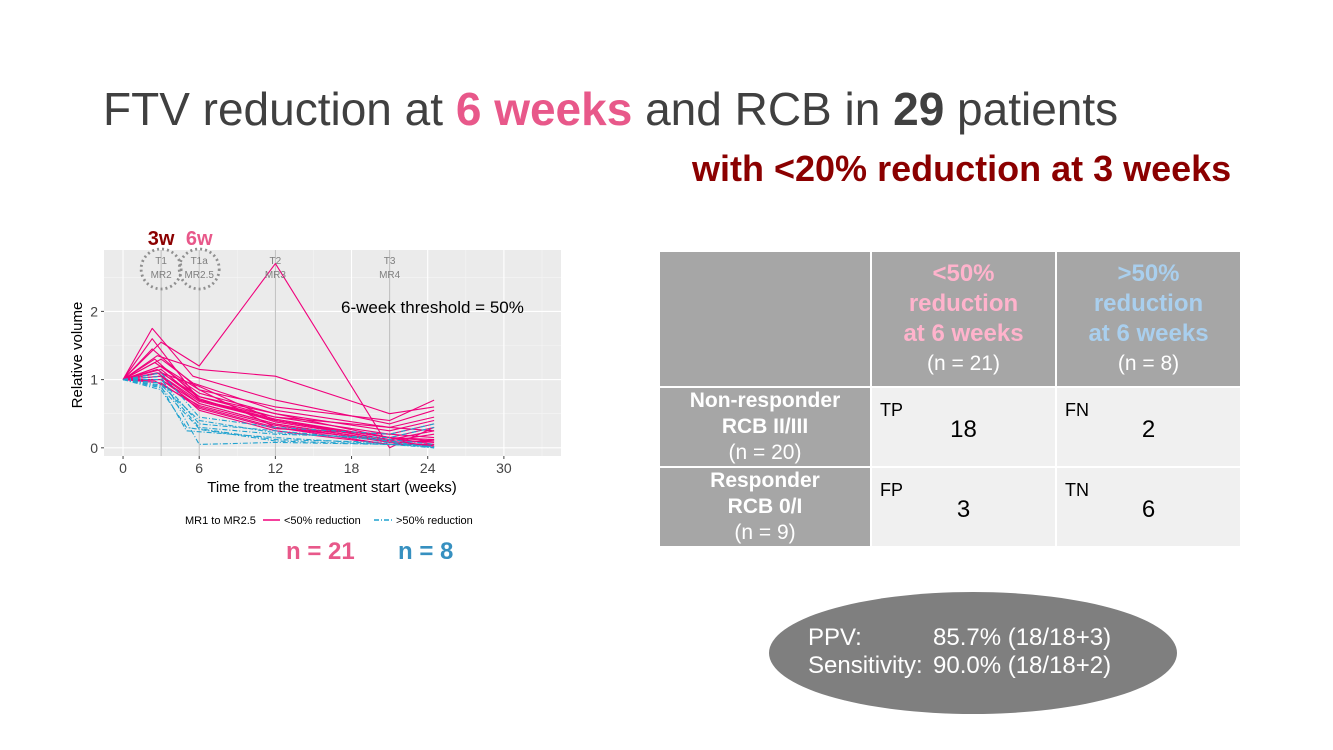  Describe the element at coordinates (320, 551) in the screenshot. I see `pink-count: n = 21` at that location.